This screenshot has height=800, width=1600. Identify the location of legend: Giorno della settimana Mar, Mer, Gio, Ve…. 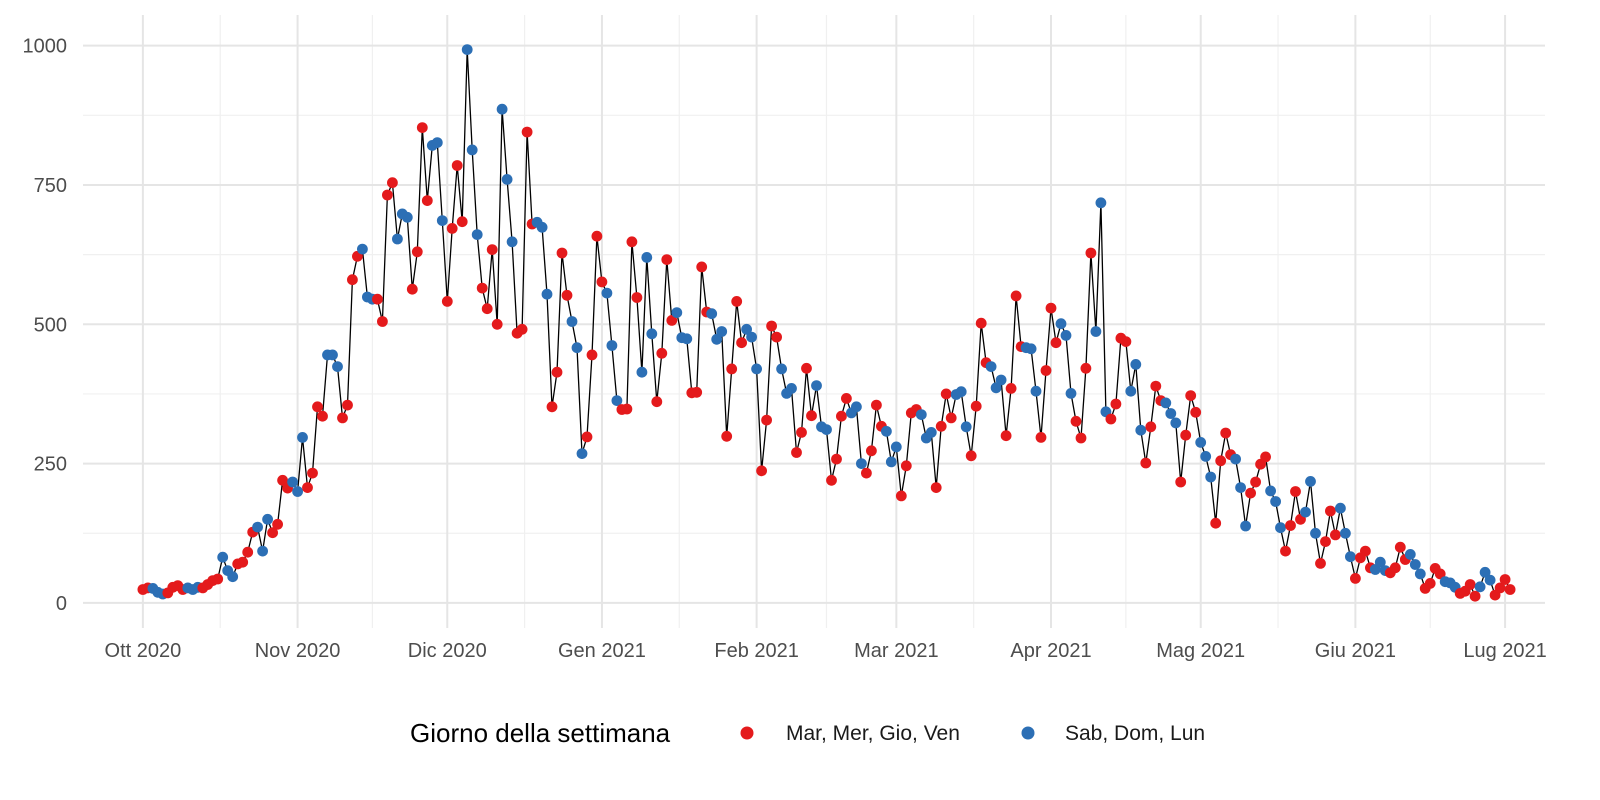
(807, 733).